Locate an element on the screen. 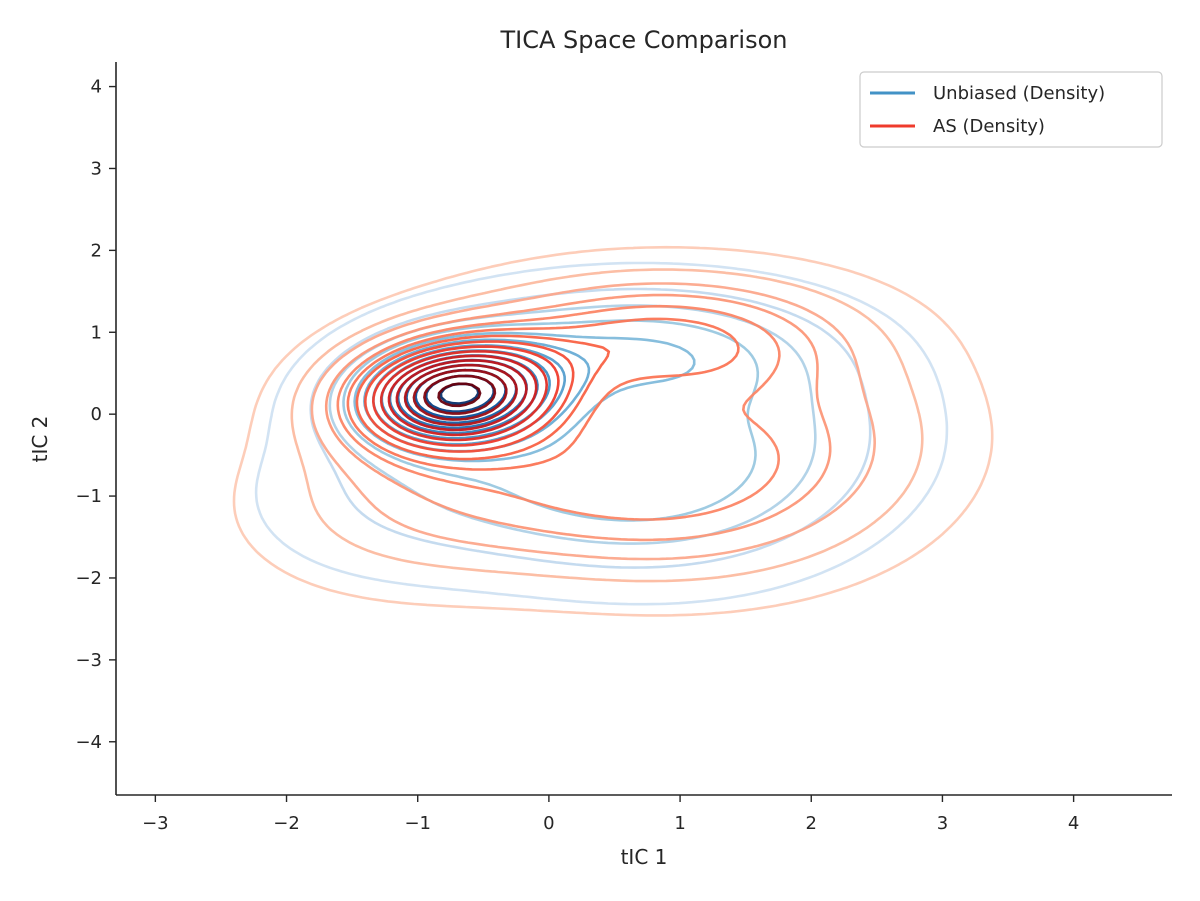 This screenshot has width=1200, height=901. y-tick-label: −1 is located at coordinates (88, 496).